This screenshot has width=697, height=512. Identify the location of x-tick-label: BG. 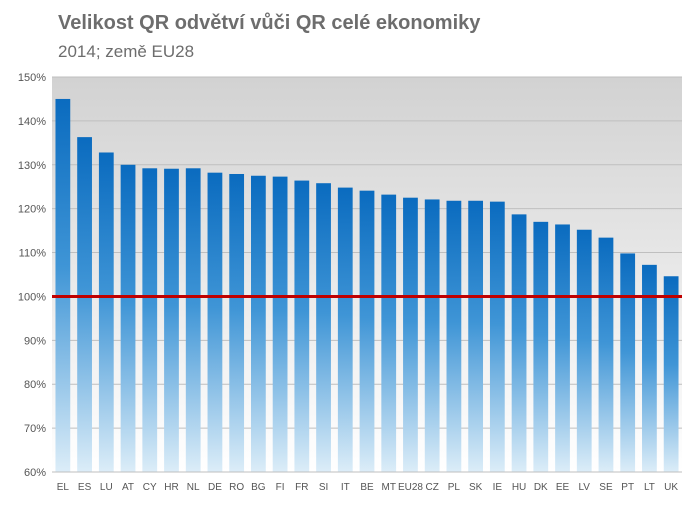
(258, 487).